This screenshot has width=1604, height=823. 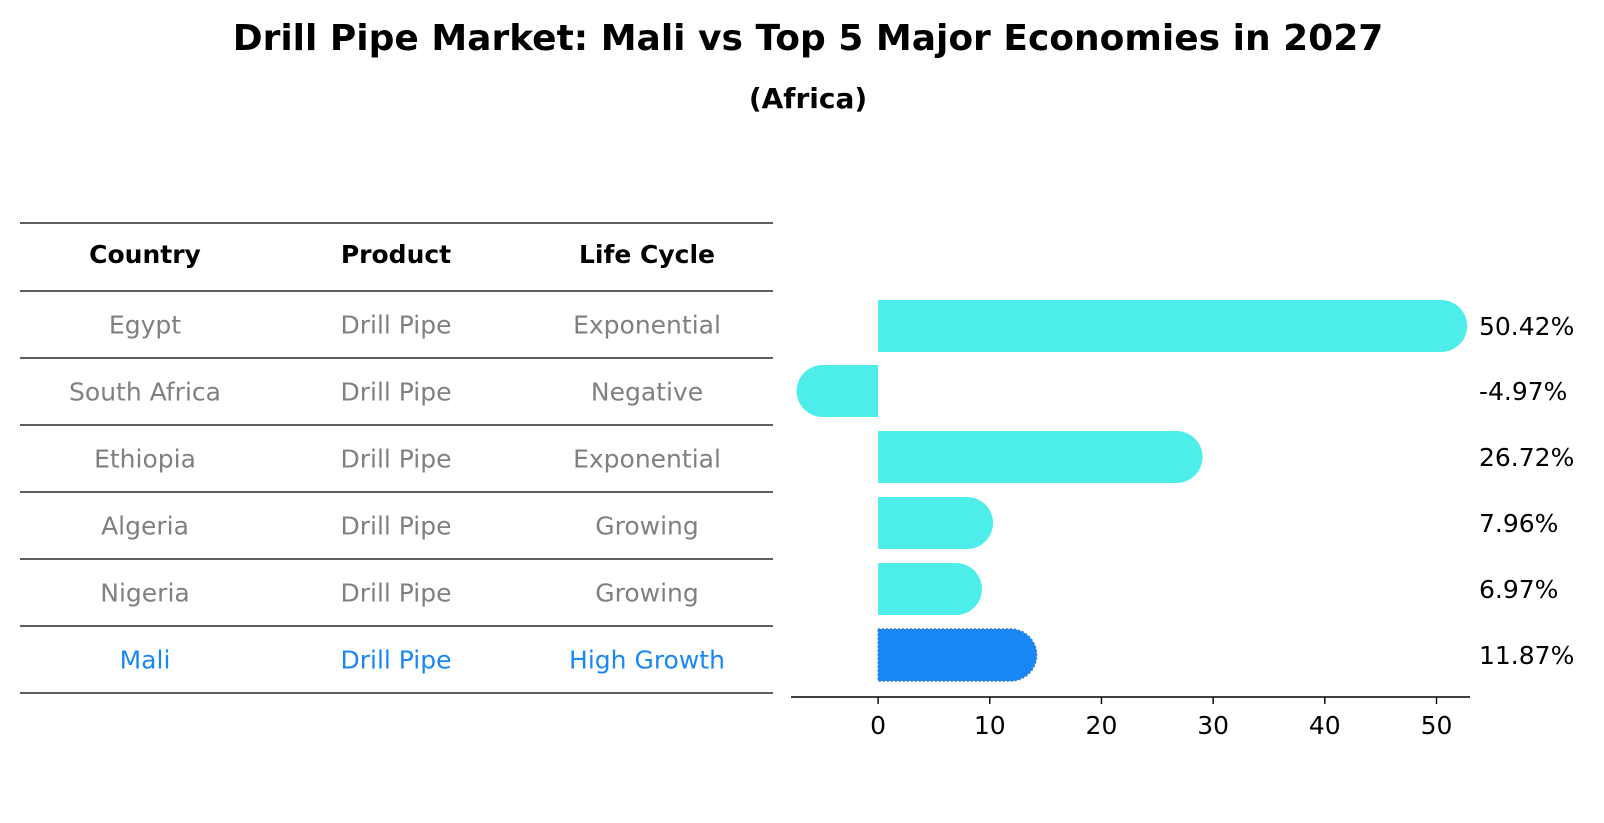 I want to click on bar-ethiopia, so click(x=1040, y=457).